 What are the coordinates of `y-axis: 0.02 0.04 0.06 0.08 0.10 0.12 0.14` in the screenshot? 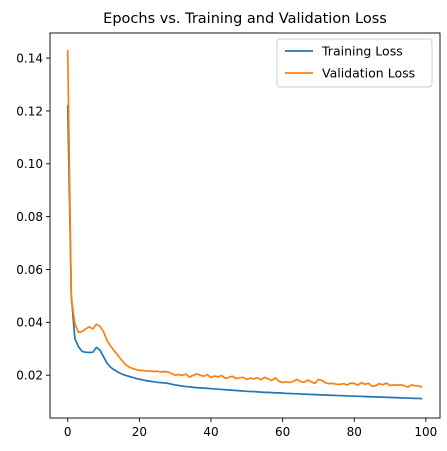 It's located at (33, 216).